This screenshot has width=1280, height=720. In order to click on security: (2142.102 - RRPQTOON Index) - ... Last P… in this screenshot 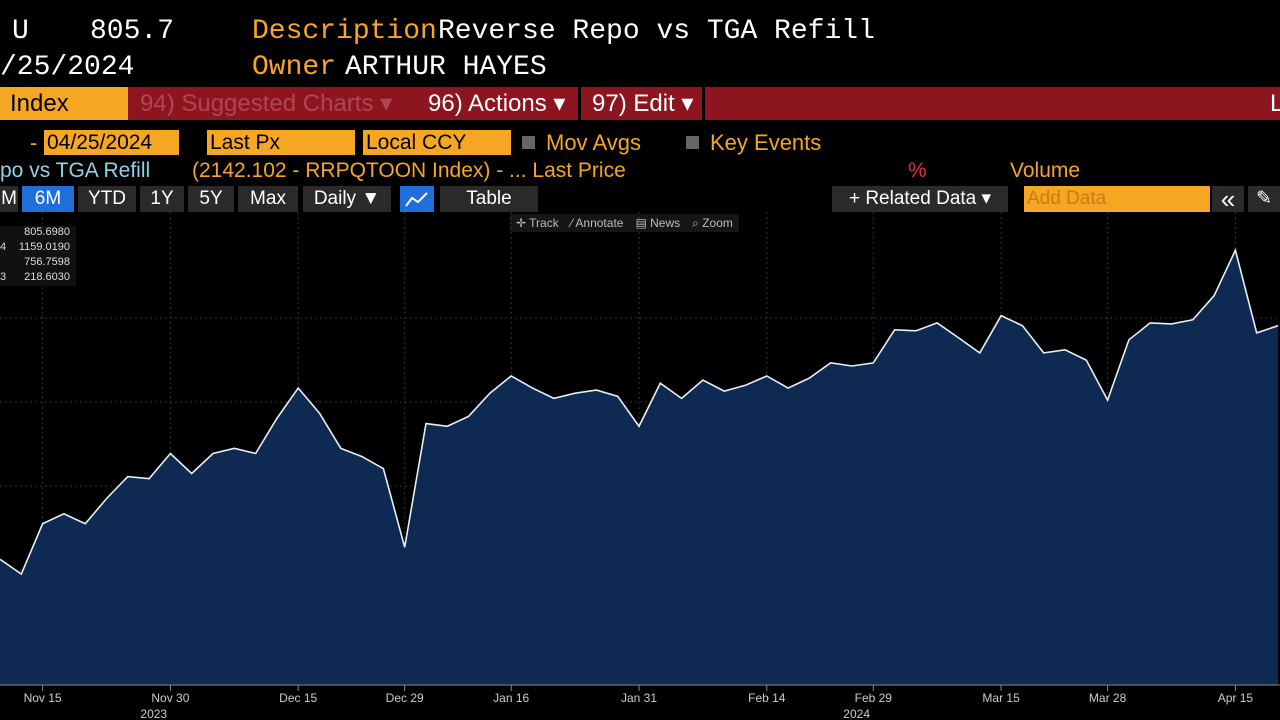, I will do `click(409, 170)`.